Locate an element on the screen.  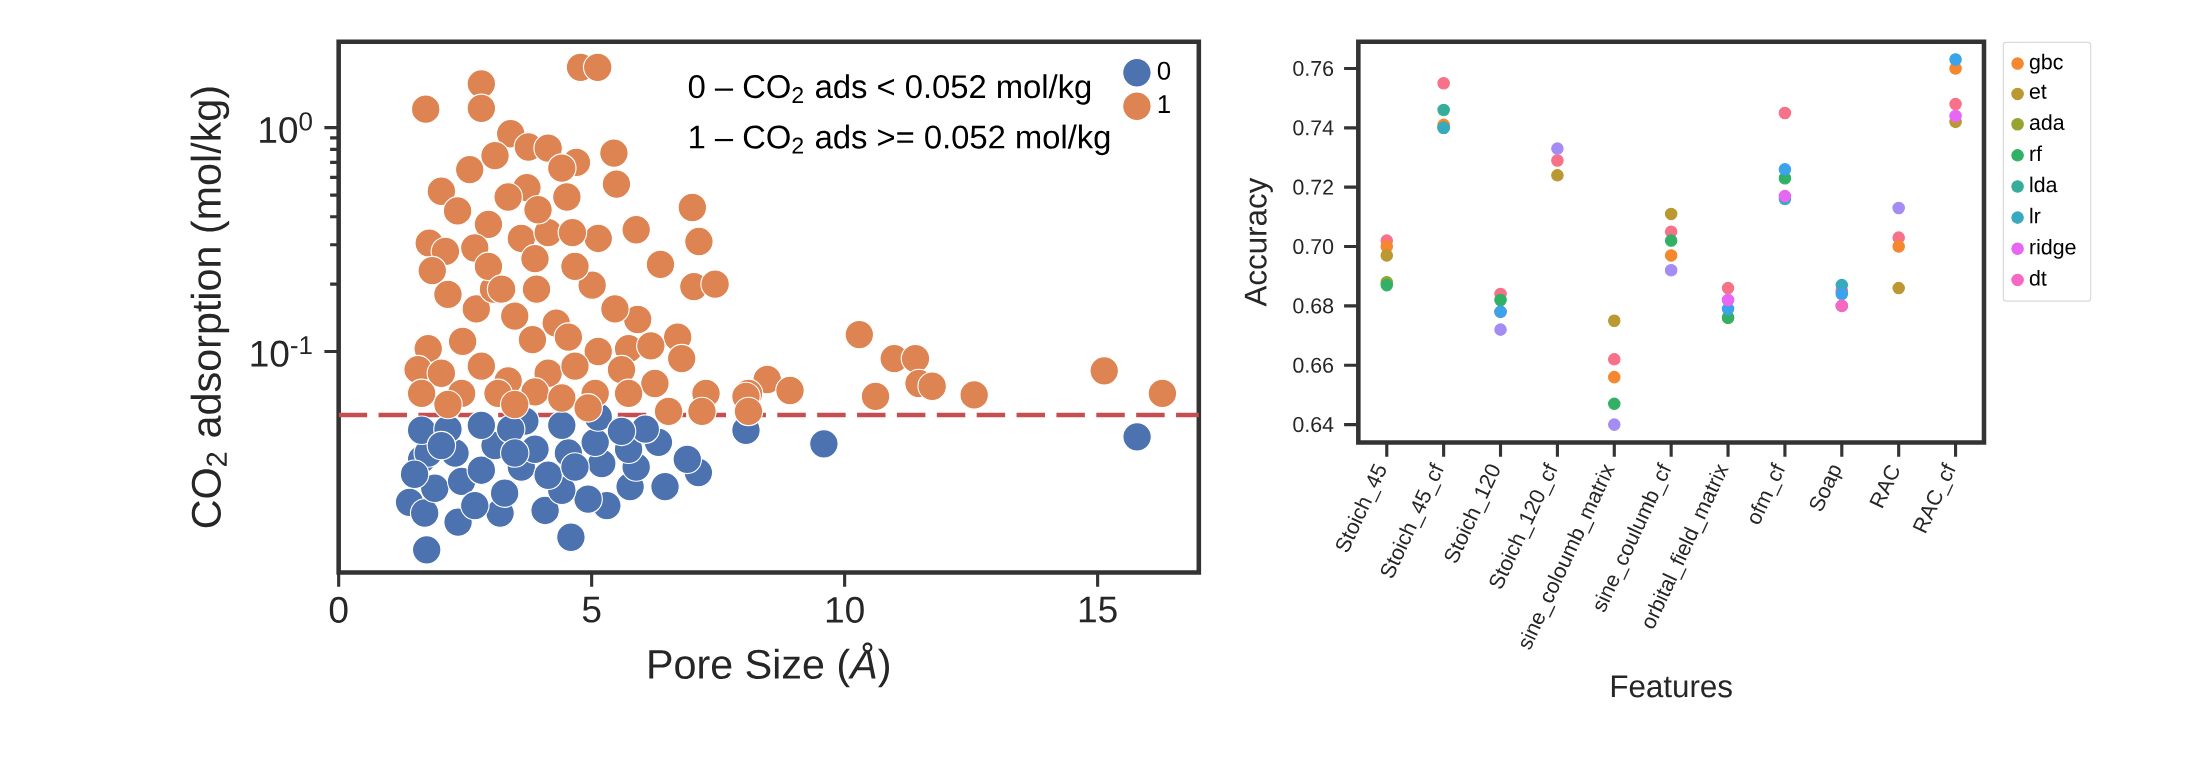
legend-label: gbc is located at coordinates (2046, 63).